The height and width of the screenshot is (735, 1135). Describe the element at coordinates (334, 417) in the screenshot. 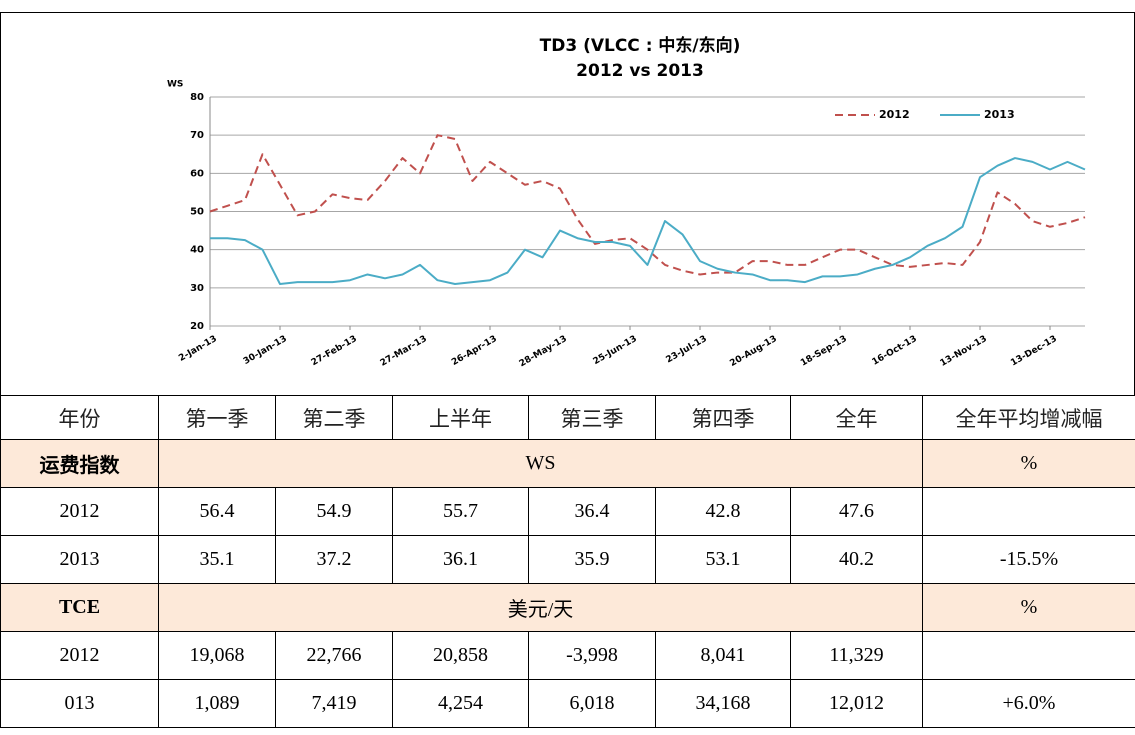

I see `table-cell: 第二季` at that location.